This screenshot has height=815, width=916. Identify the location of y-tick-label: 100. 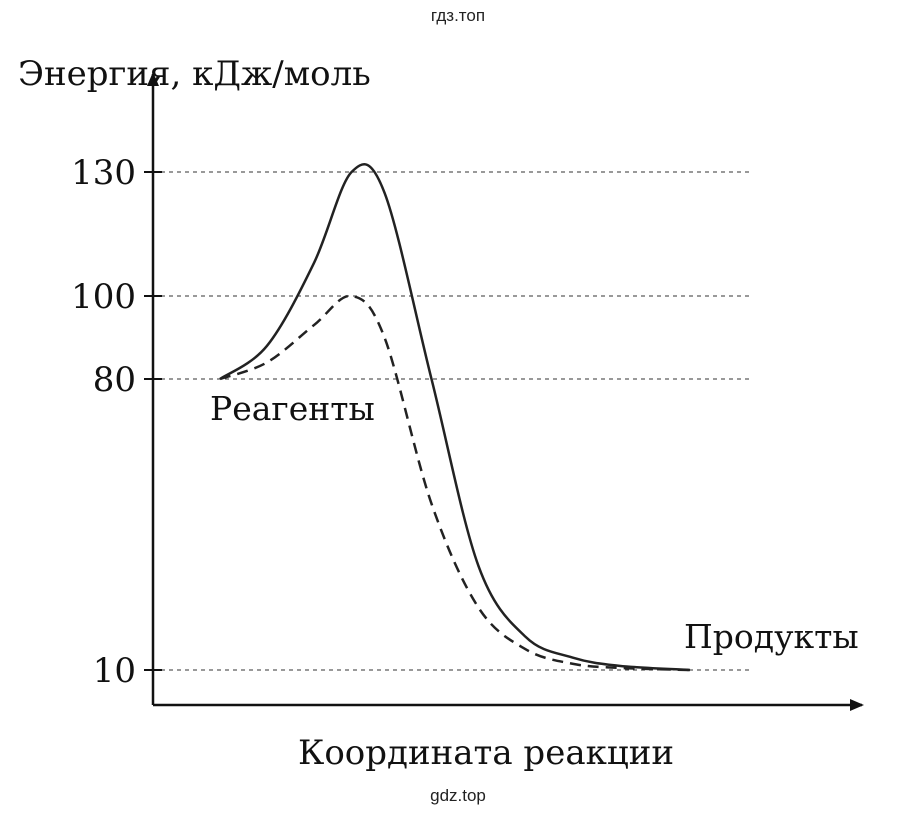
(103, 297).